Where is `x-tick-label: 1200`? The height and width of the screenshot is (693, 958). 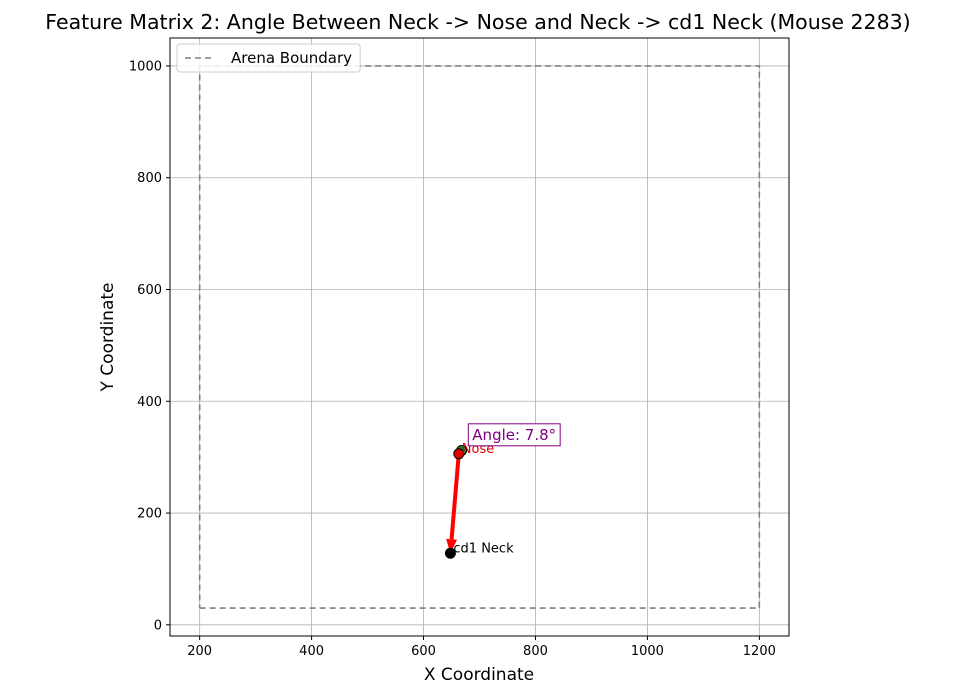
x-tick-label: 1200 is located at coordinates (759, 651).